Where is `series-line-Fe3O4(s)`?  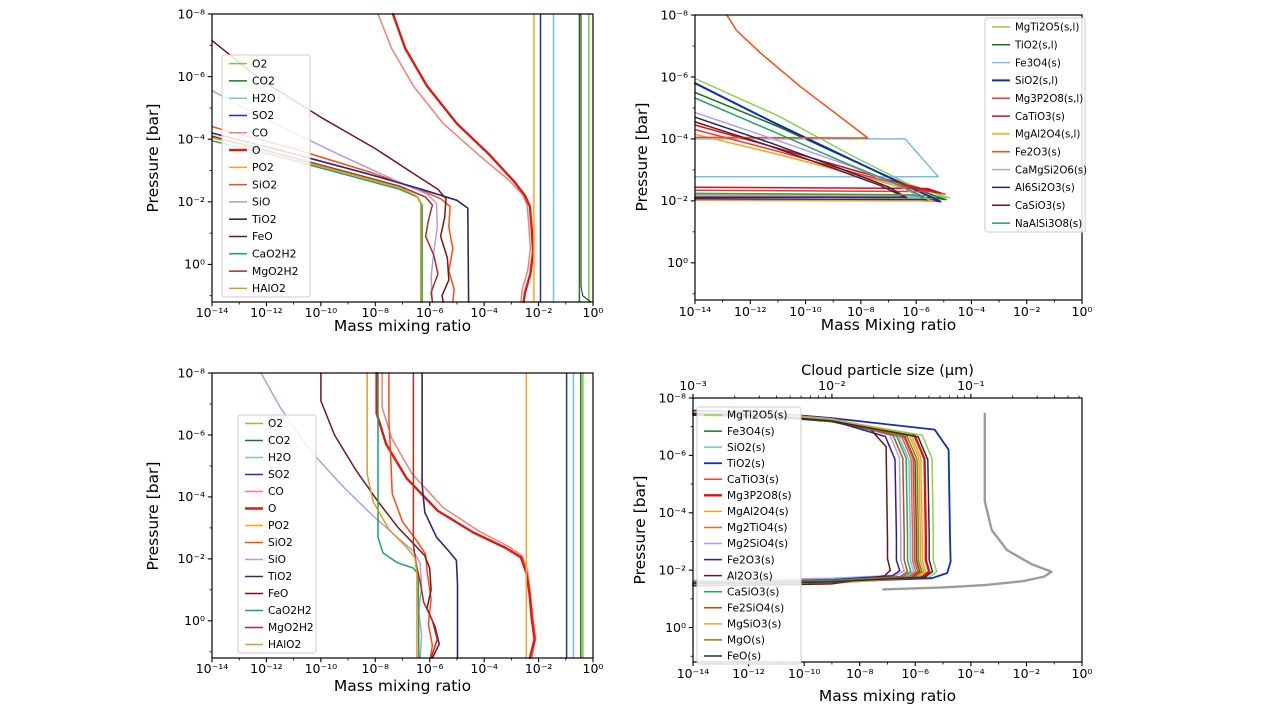 series-line-Fe3O4(s) is located at coordinates (817, 158).